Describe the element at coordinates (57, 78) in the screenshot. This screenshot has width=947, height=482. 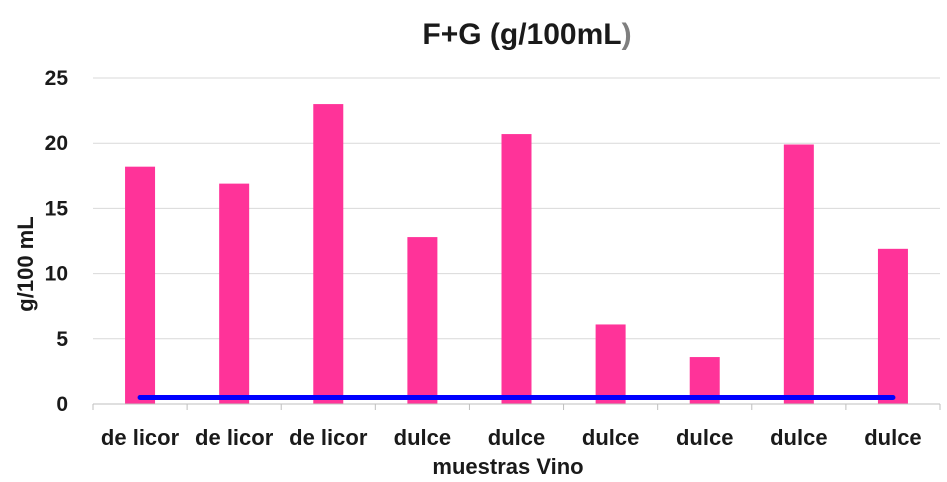
I see `y-tick-label: 25` at that location.